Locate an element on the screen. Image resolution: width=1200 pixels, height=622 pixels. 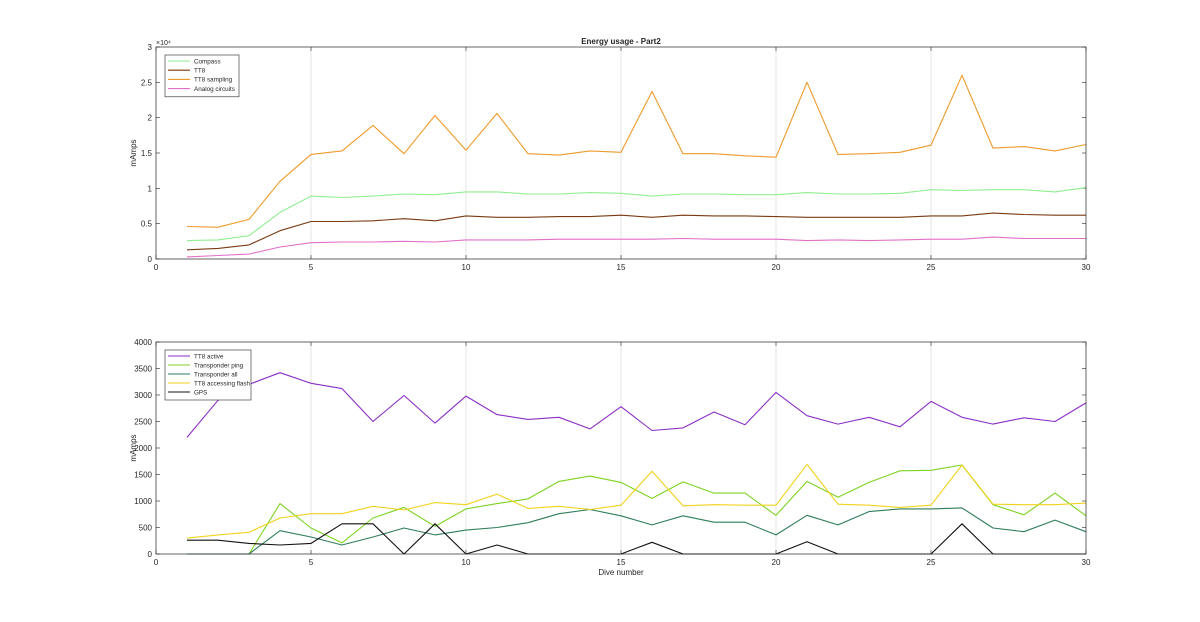
y-tick-label: 2000 is located at coordinates (143, 448).